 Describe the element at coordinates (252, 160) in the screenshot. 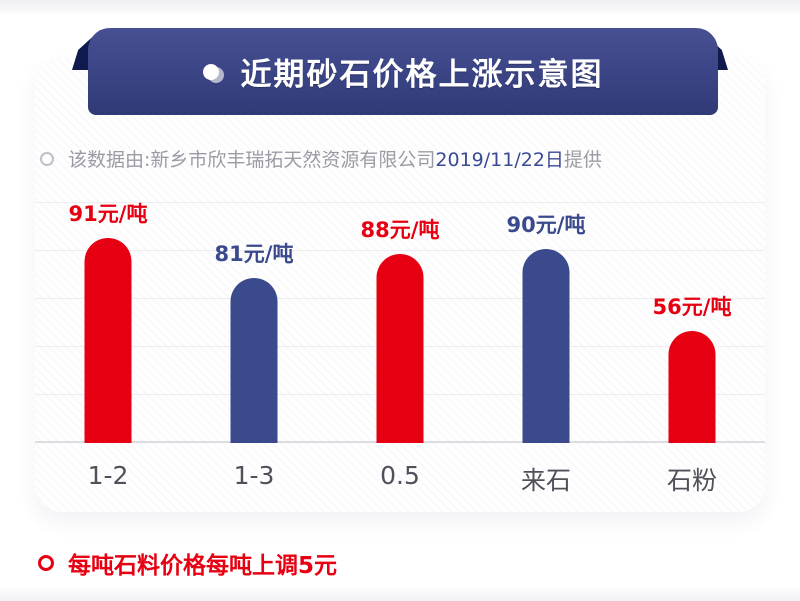

I see `source-prefix: 该数据由:新乡市欣丰瑞拓天然资源有限公司` at that location.